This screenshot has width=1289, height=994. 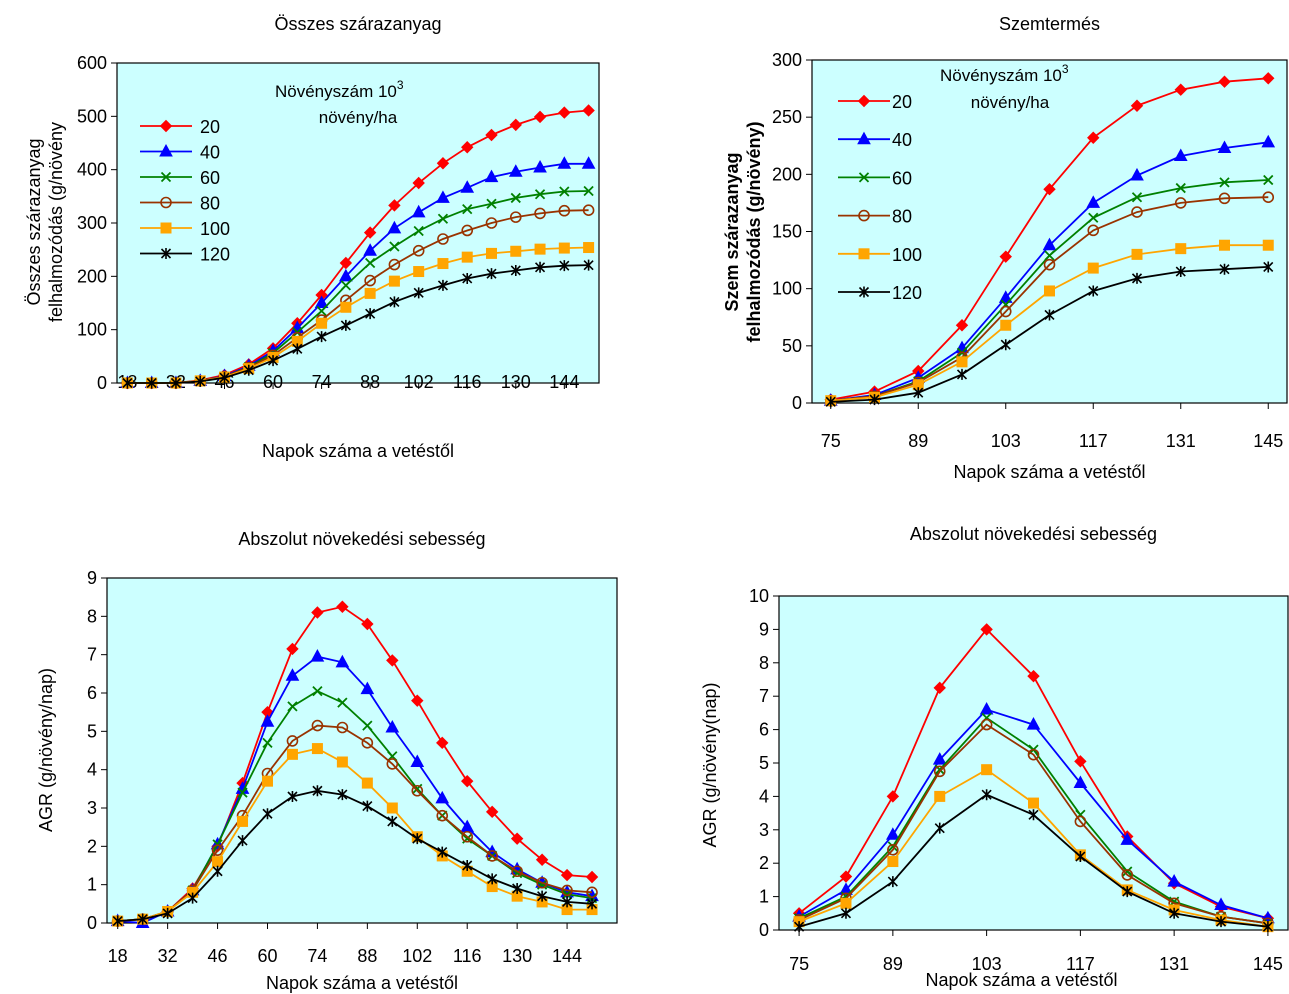 I want to click on y-axis-label: felhalmozódás (g/növény, so click(x=56, y=222).